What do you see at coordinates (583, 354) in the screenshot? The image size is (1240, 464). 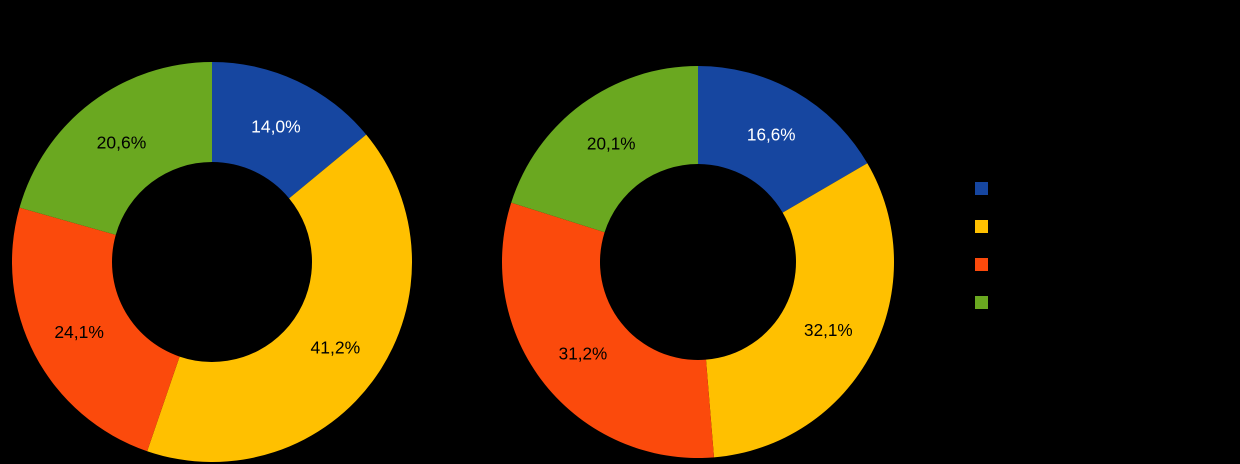 I see `slice-label: 31,2%` at bounding box center [583, 354].